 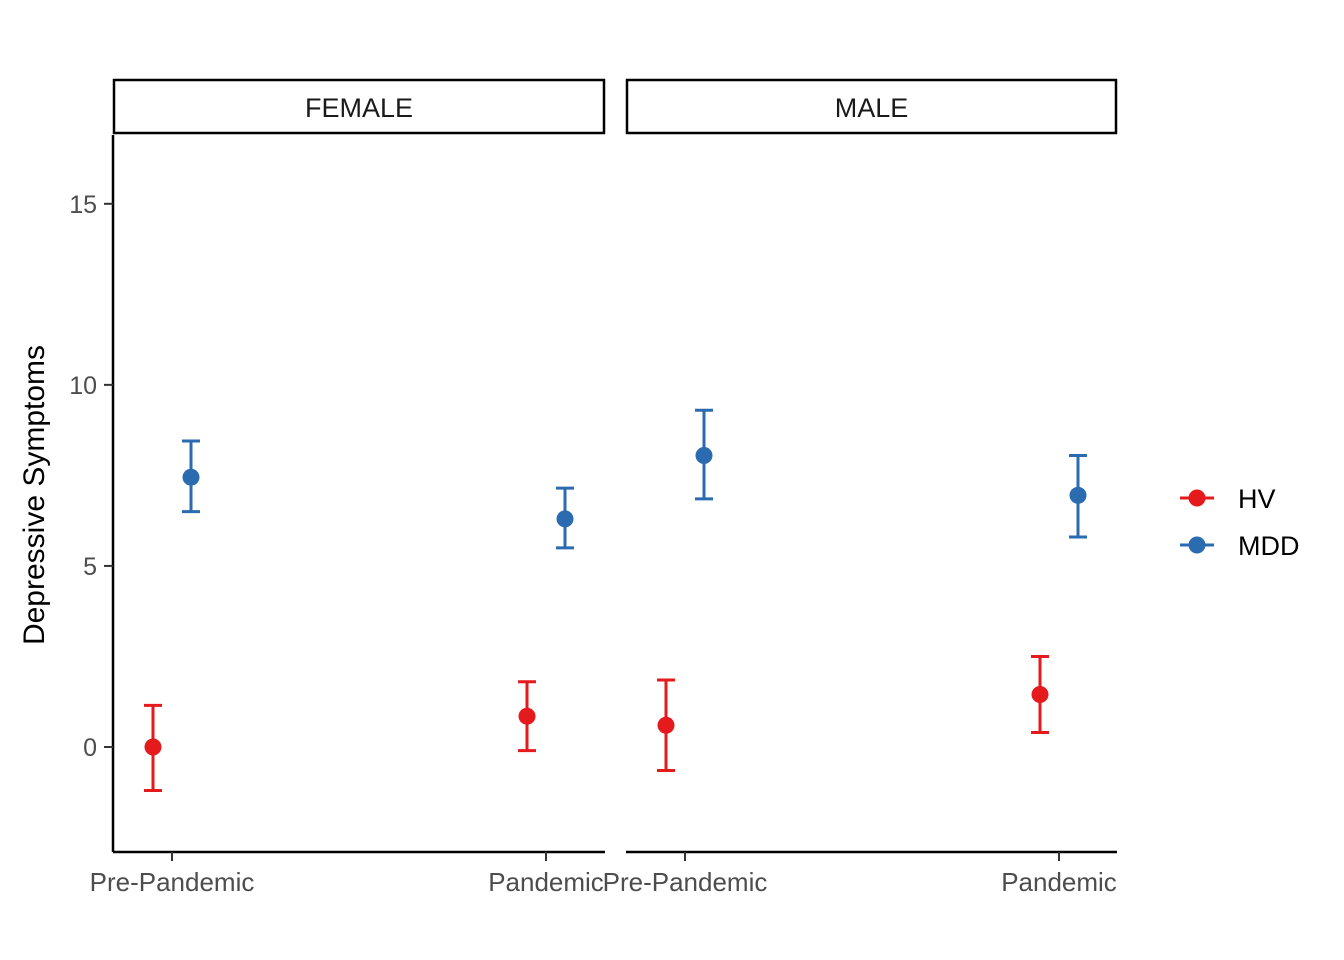 I want to click on y-tick-label: 15, so click(x=83, y=205).